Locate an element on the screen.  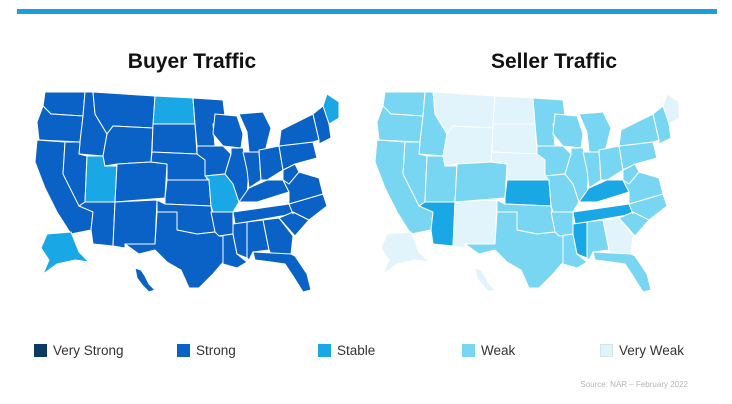
seller-state-ny is located at coordinates (639, 130).